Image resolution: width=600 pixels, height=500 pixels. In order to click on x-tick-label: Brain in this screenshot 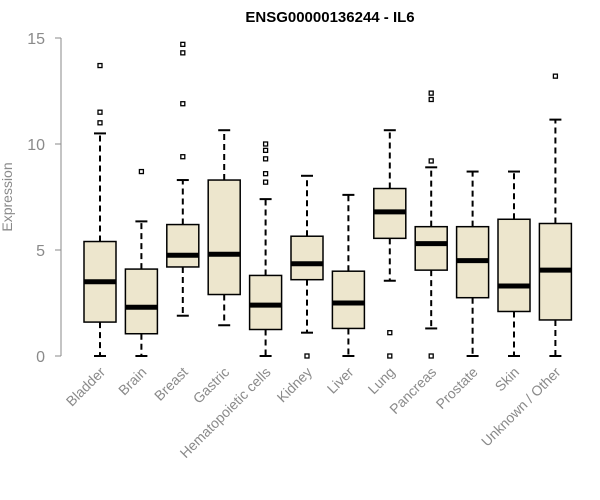, I will do `click(132, 381)`.